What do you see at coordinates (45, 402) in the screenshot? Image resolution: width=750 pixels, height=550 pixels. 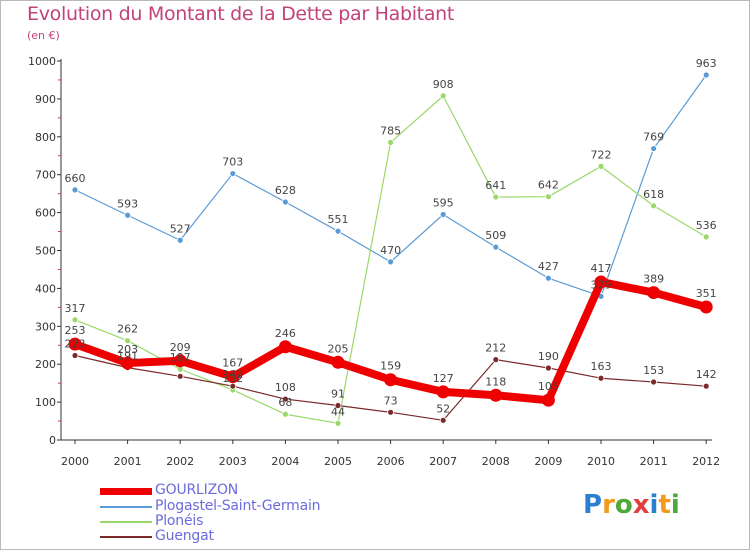 I see `y-tick-label: 100` at bounding box center [45, 402].